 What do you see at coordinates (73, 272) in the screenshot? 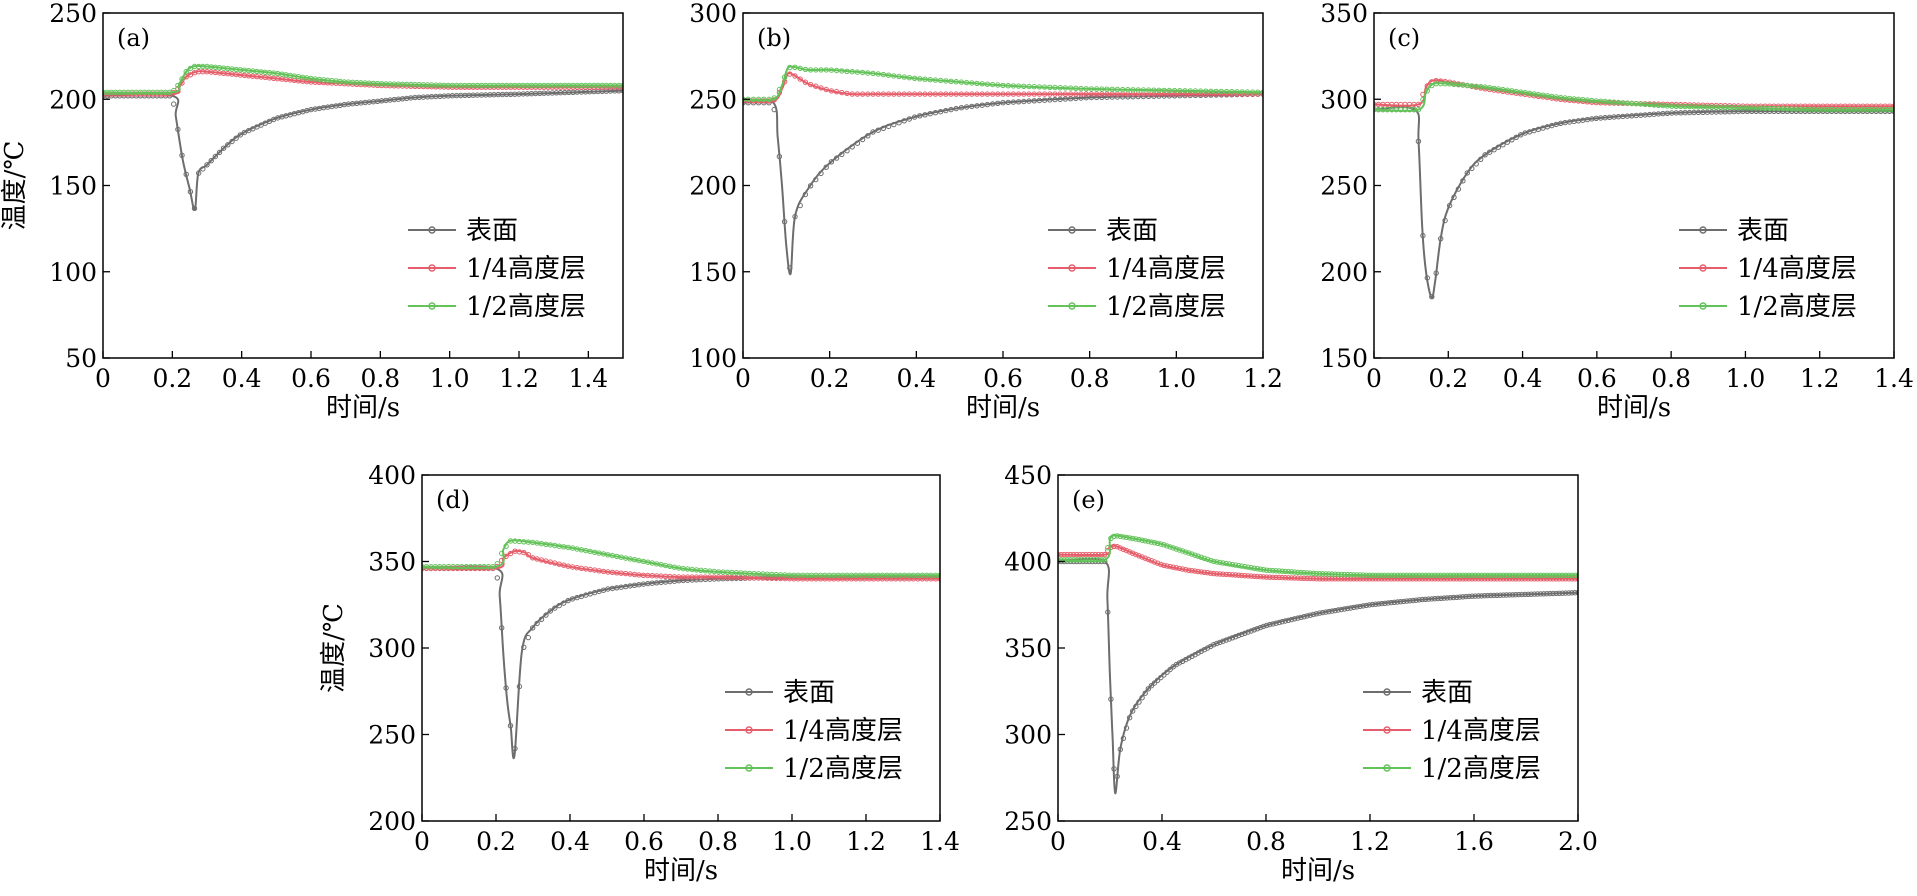
I see `y-tick-label: 100` at bounding box center [73, 272].